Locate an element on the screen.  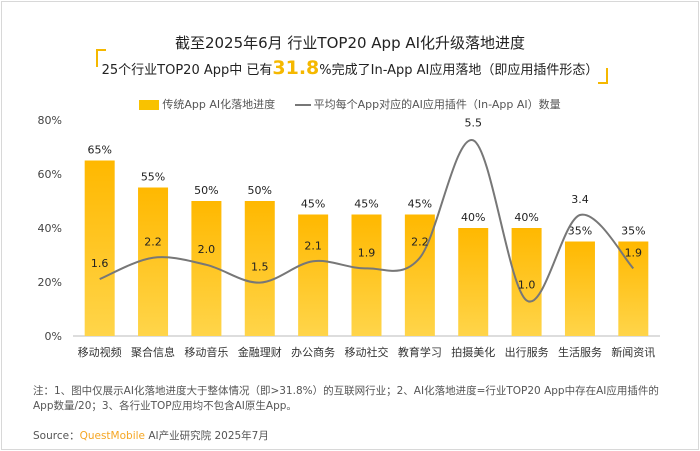
x-tick-label: 聚合信息 is located at coordinates (153, 352).